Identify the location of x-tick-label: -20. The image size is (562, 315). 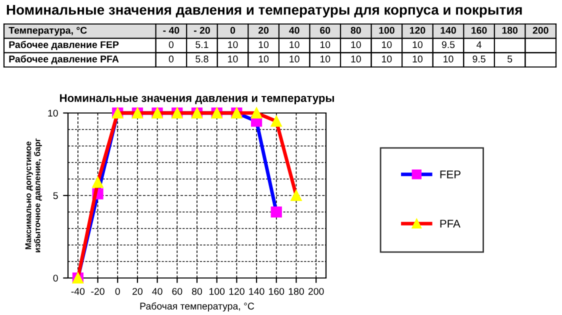
(97, 291).